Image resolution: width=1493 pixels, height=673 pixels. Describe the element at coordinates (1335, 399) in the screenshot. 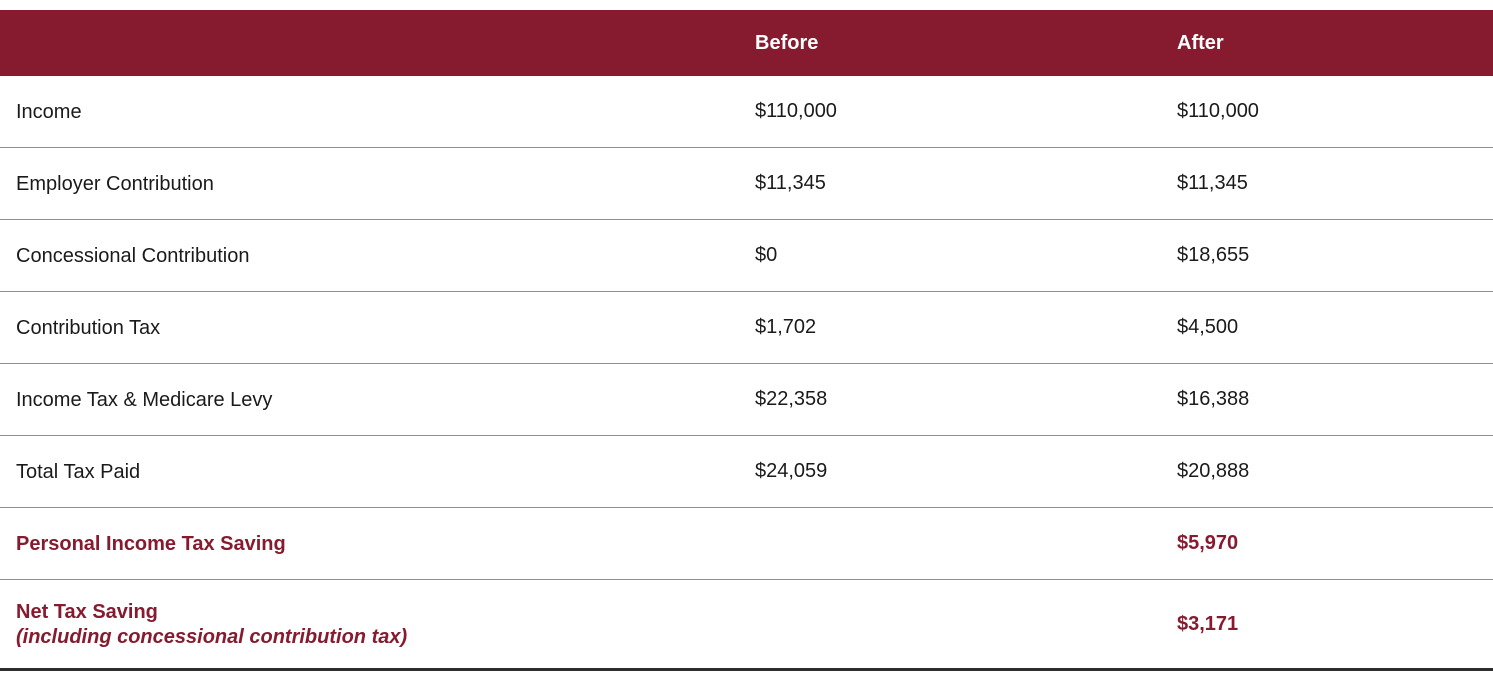

I see `row-after-value: $16,388` at that location.